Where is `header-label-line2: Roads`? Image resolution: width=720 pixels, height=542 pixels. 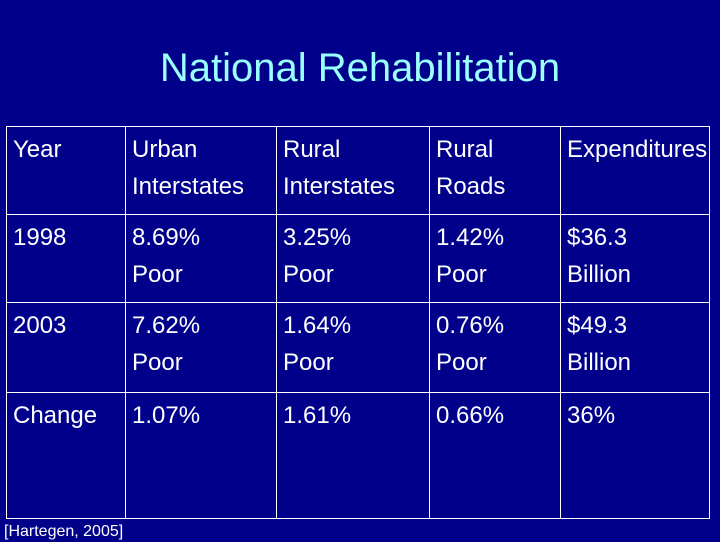
header-label-line2: Roads is located at coordinates (471, 186).